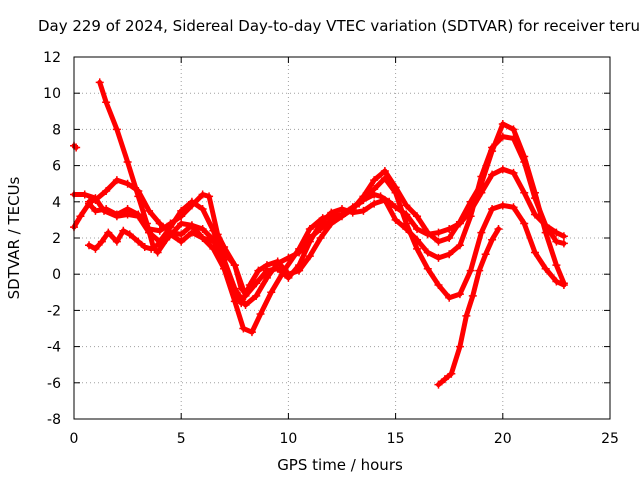 This screenshot has width=640, height=480. Describe the element at coordinates (54, 348) in the screenshot. I see `y-tick-label: -4` at that location.